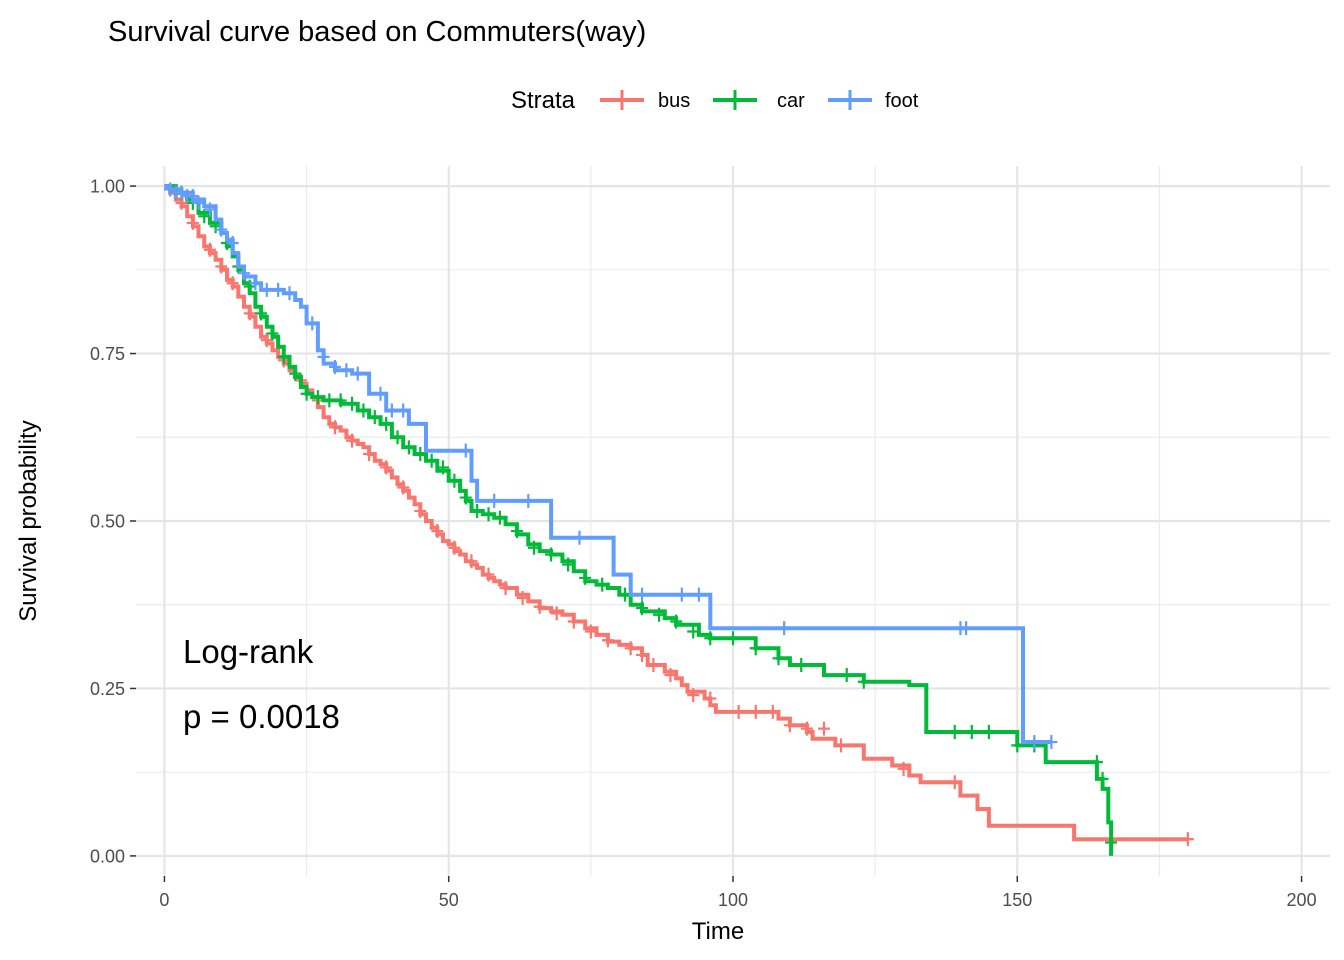  I want to click on x-tick-label: 200, so click(1302, 900).